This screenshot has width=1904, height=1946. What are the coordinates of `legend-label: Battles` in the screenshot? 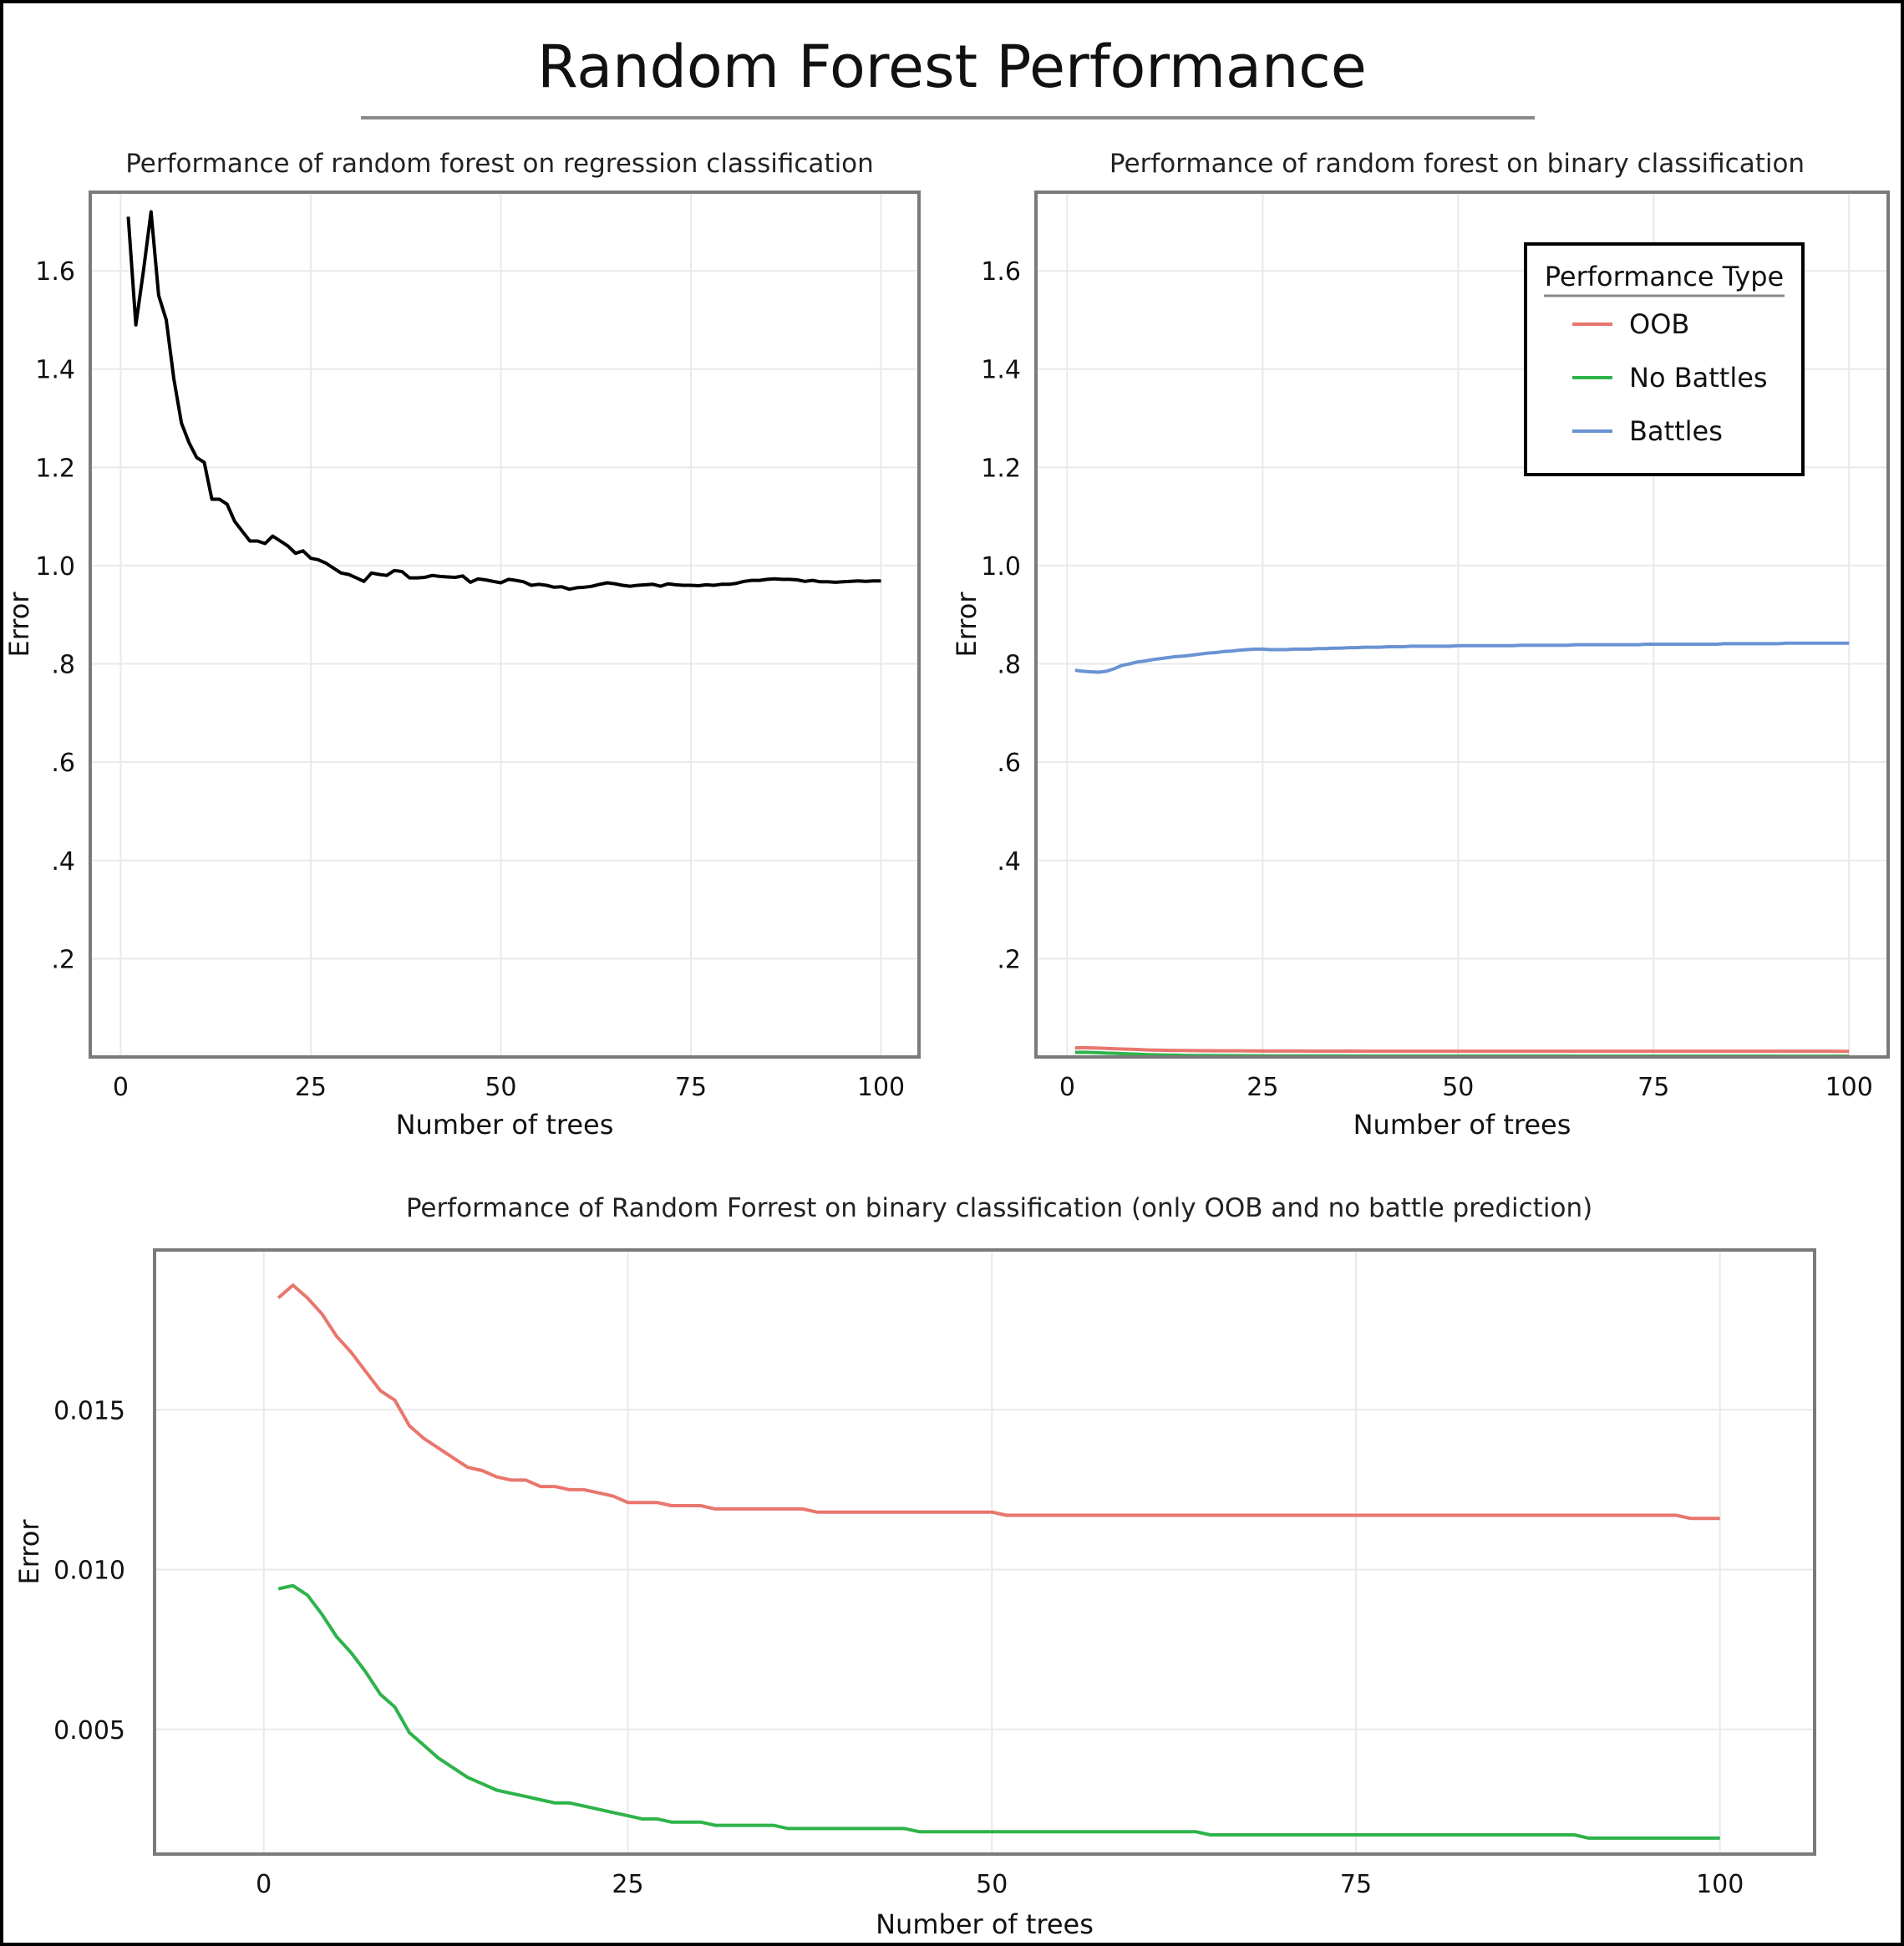 It's located at (1676, 431).